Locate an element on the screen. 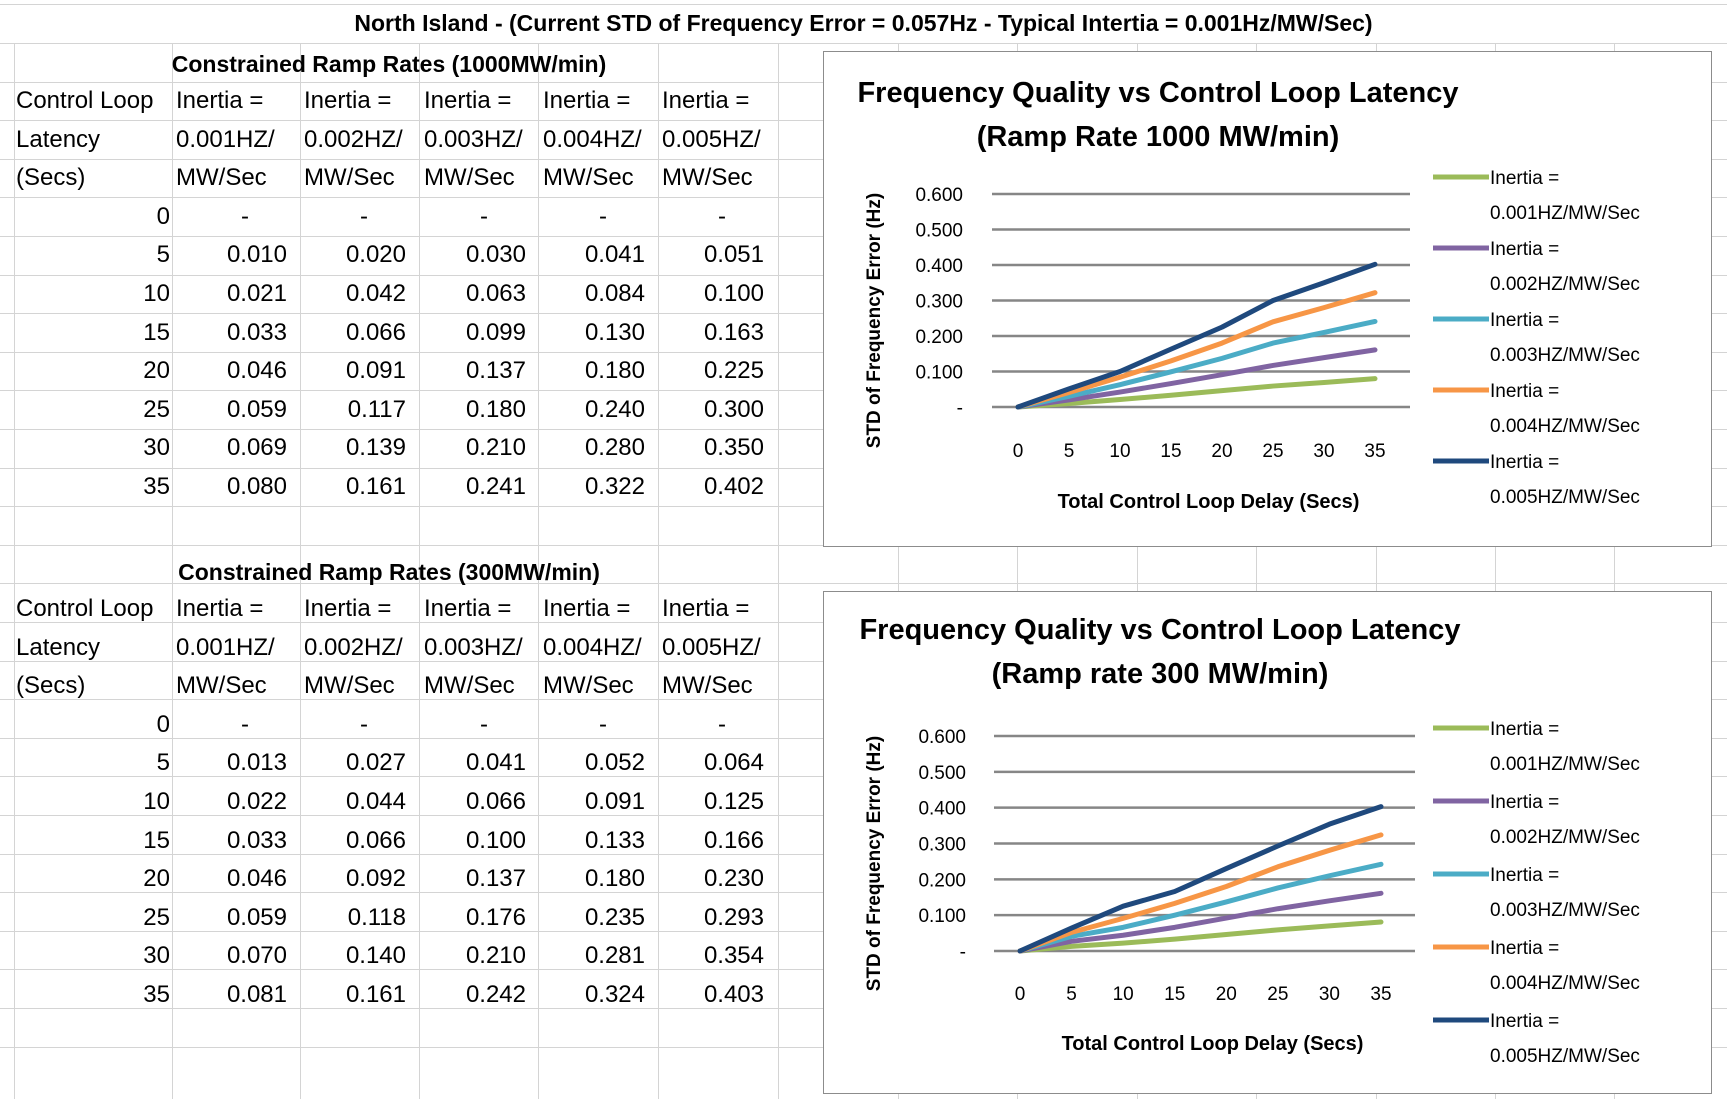 Image resolution: width=1727 pixels, height=1099 pixels. table-cell: 0.066 is located at coordinates (495, 801).